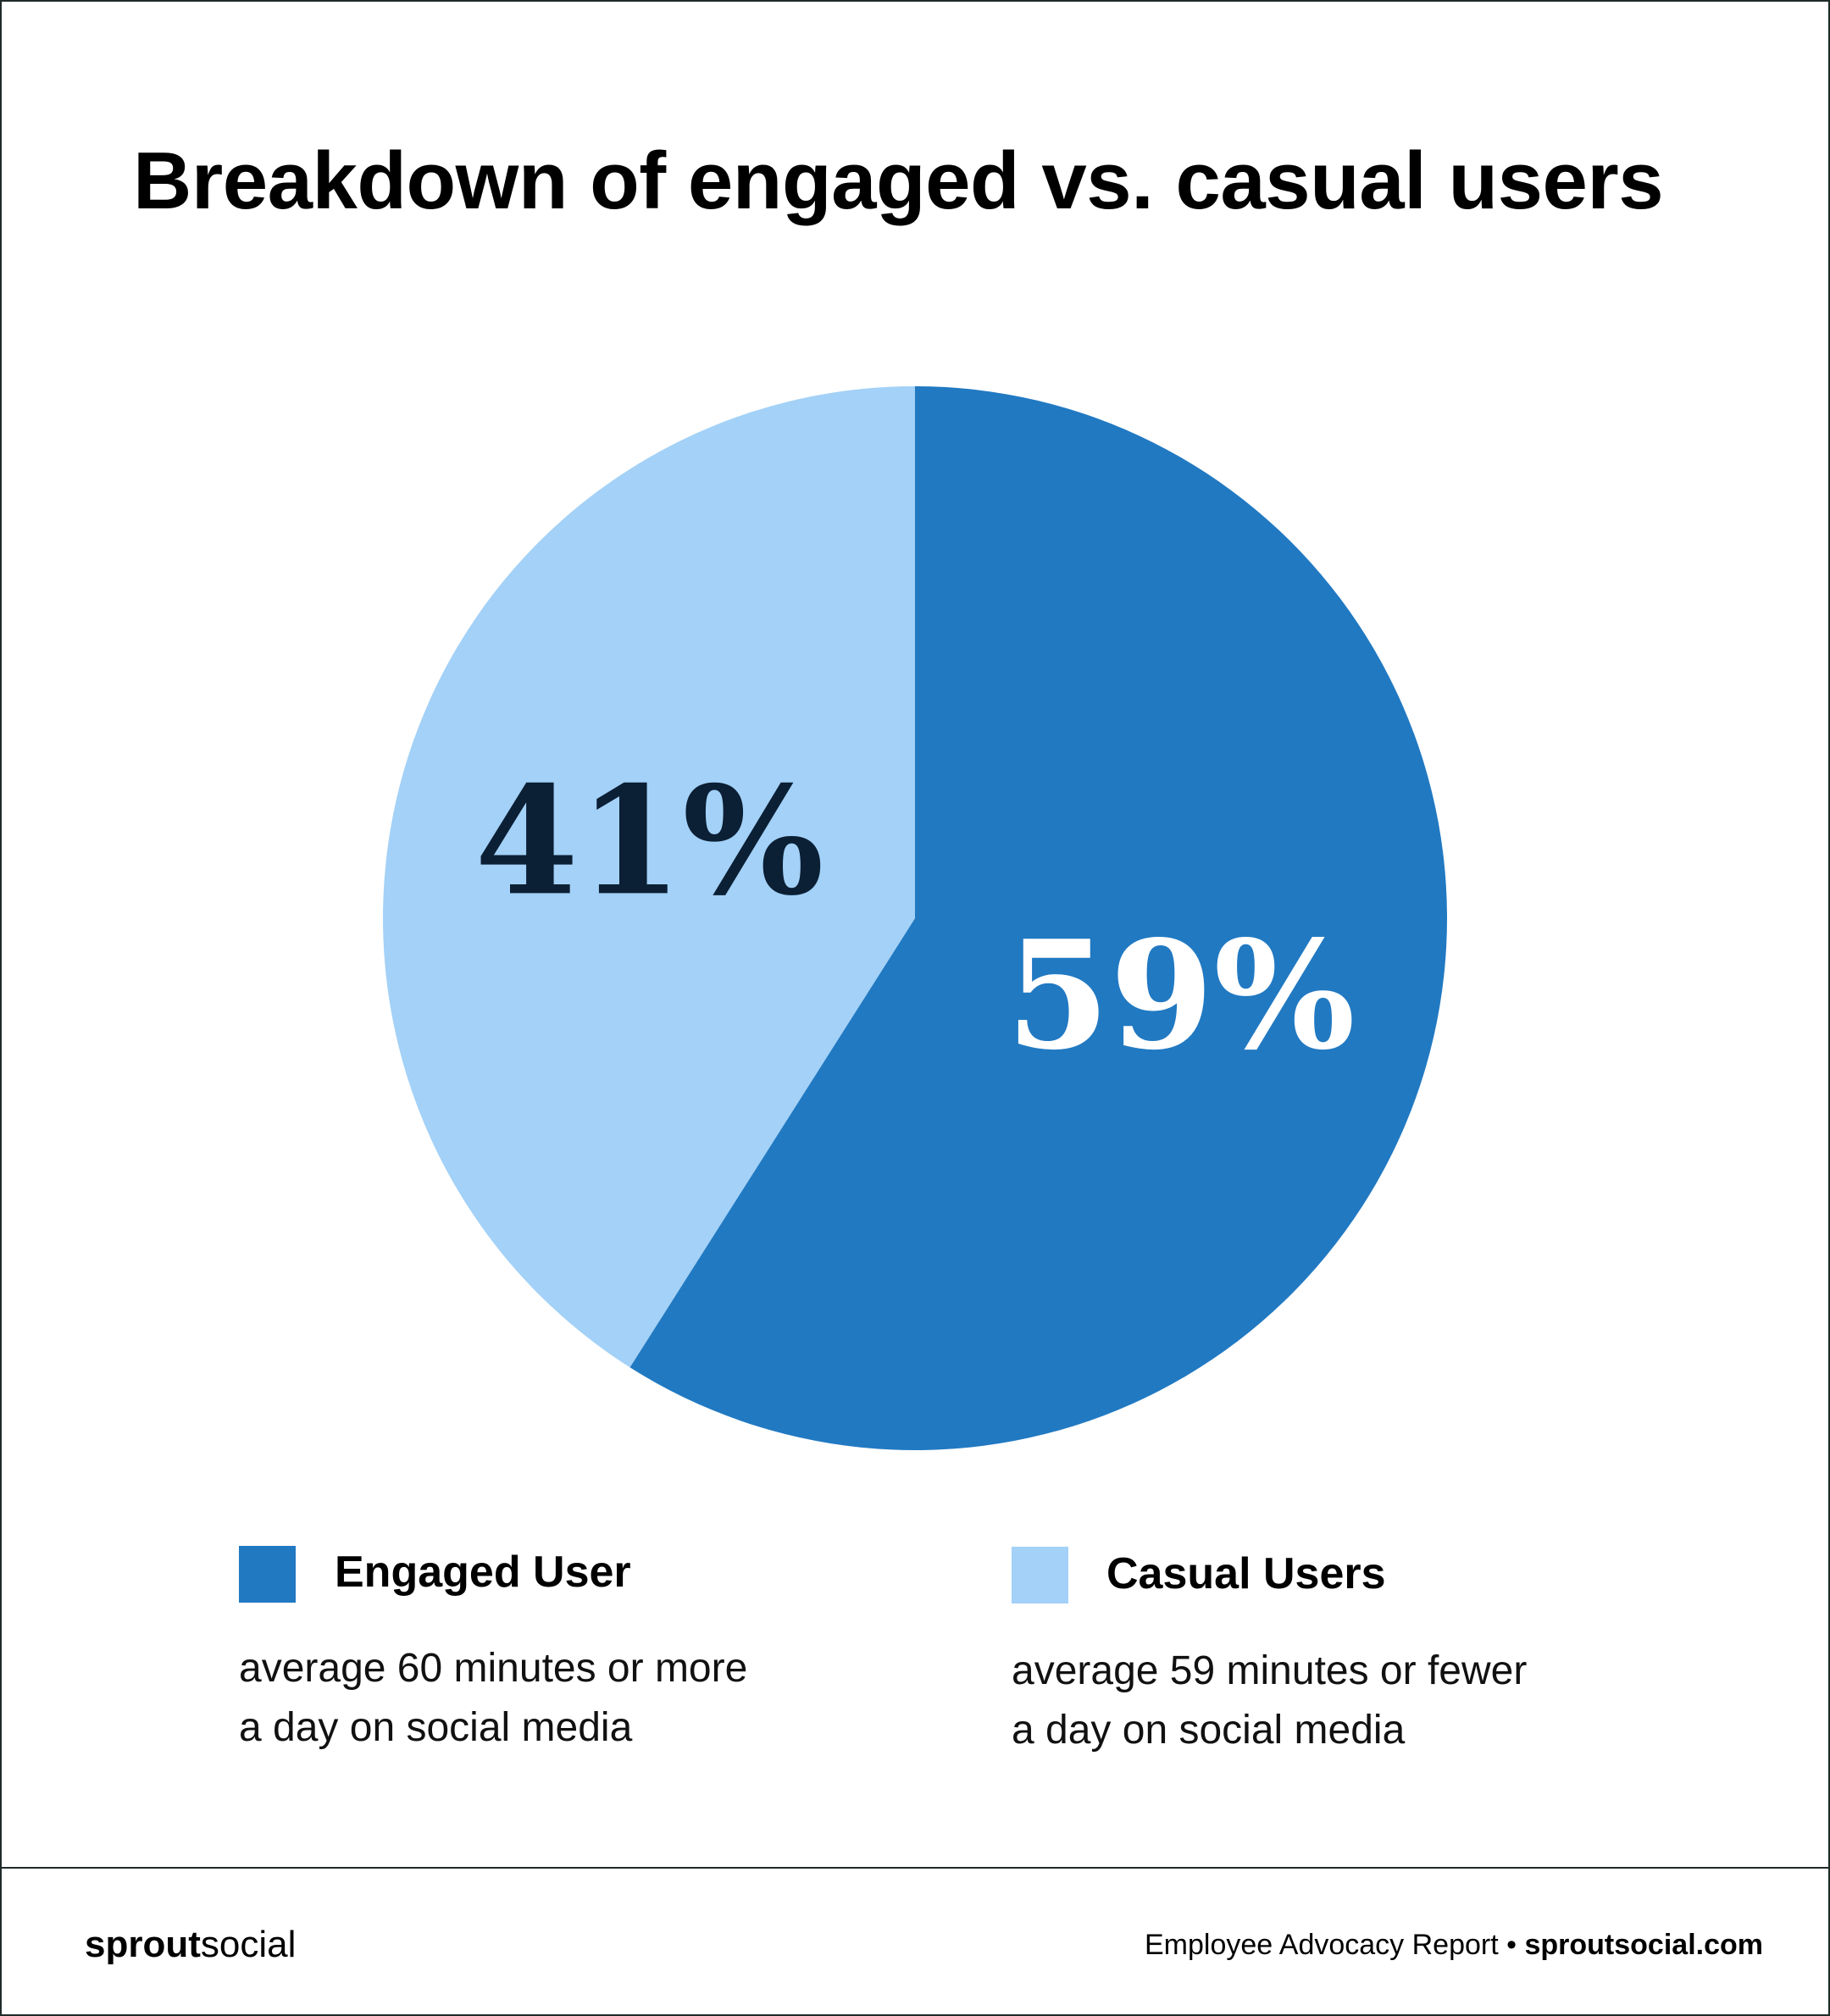 The image size is (1830, 2016). Describe the element at coordinates (898, 181) in the screenshot. I see `chart-title: Breakdown of engaged vs. casual users` at that location.